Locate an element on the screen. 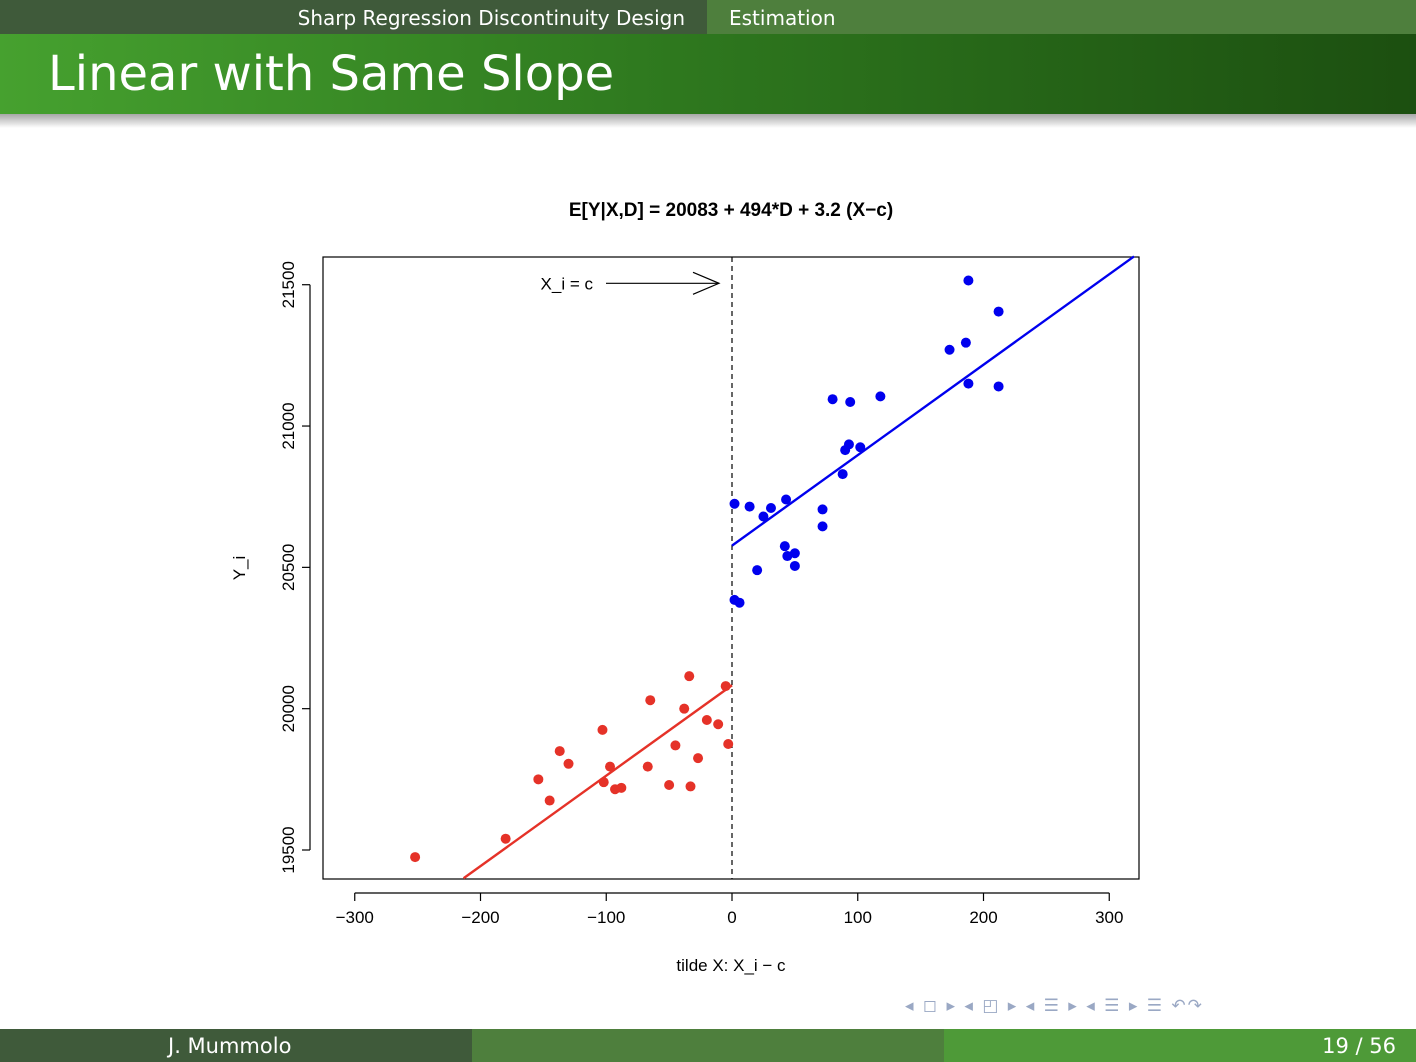 Image resolution: width=1416 pixels, height=1062 pixels. control-fit-line is located at coordinates (597, 782).